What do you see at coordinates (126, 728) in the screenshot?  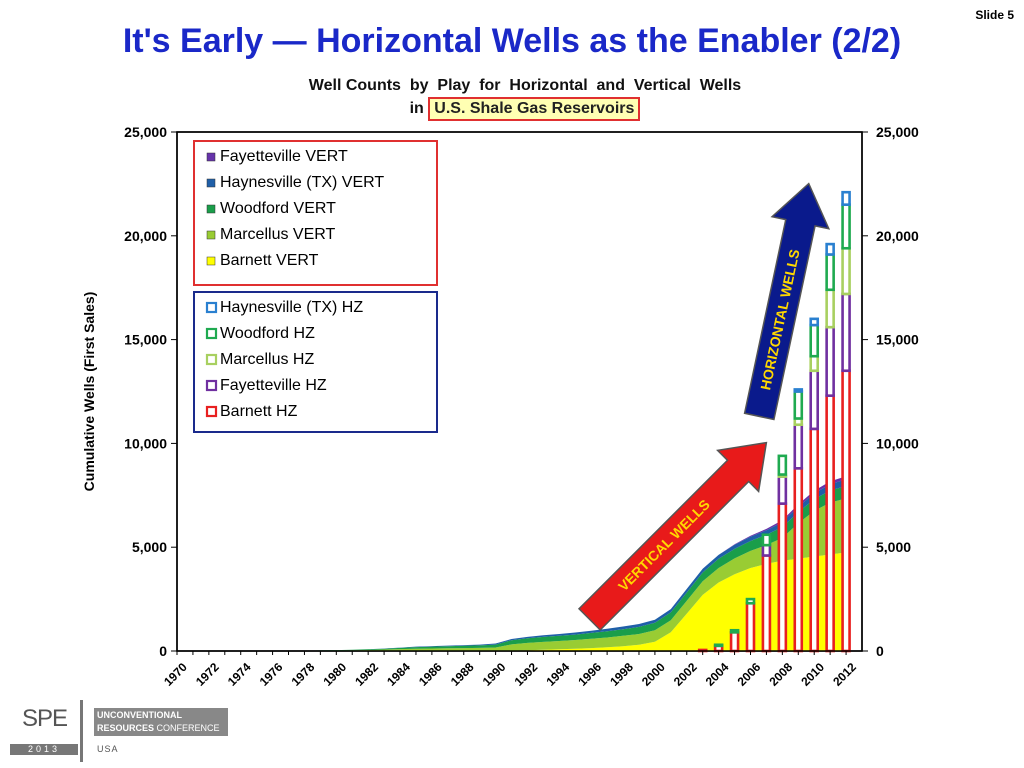 I see `logo-line2-resources: RESOURCES` at bounding box center [126, 728].